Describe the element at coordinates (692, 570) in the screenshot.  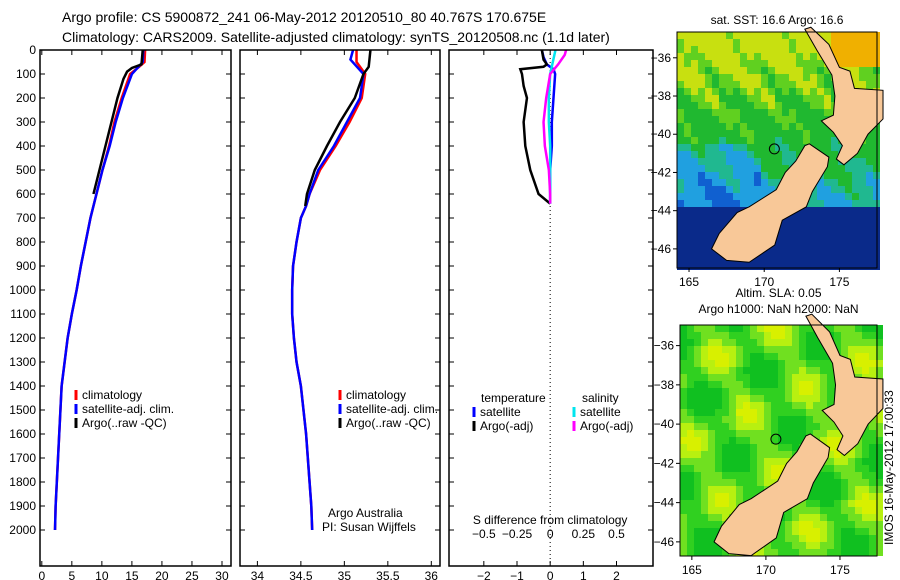
I see `lon-tick-label: 165` at that location.